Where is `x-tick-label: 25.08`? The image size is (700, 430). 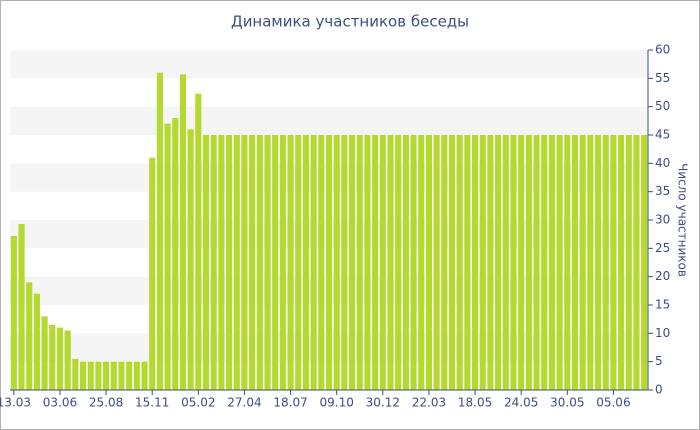 x-tick-label: 25.08 is located at coordinates (106, 403).